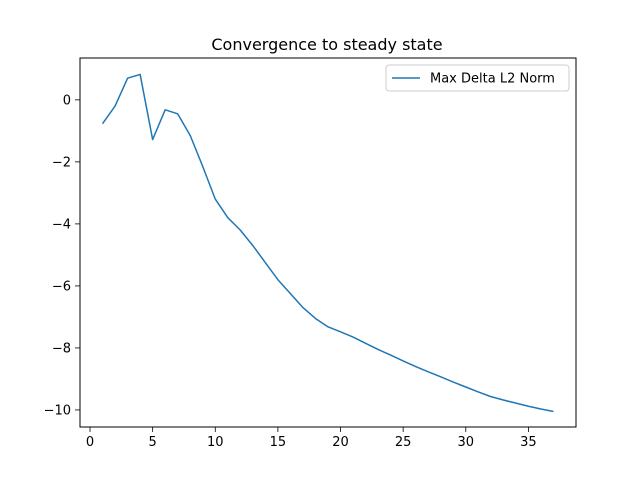  Describe the element at coordinates (61, 286) in the screenshot. I see `y-tick-label: −6` at that location.